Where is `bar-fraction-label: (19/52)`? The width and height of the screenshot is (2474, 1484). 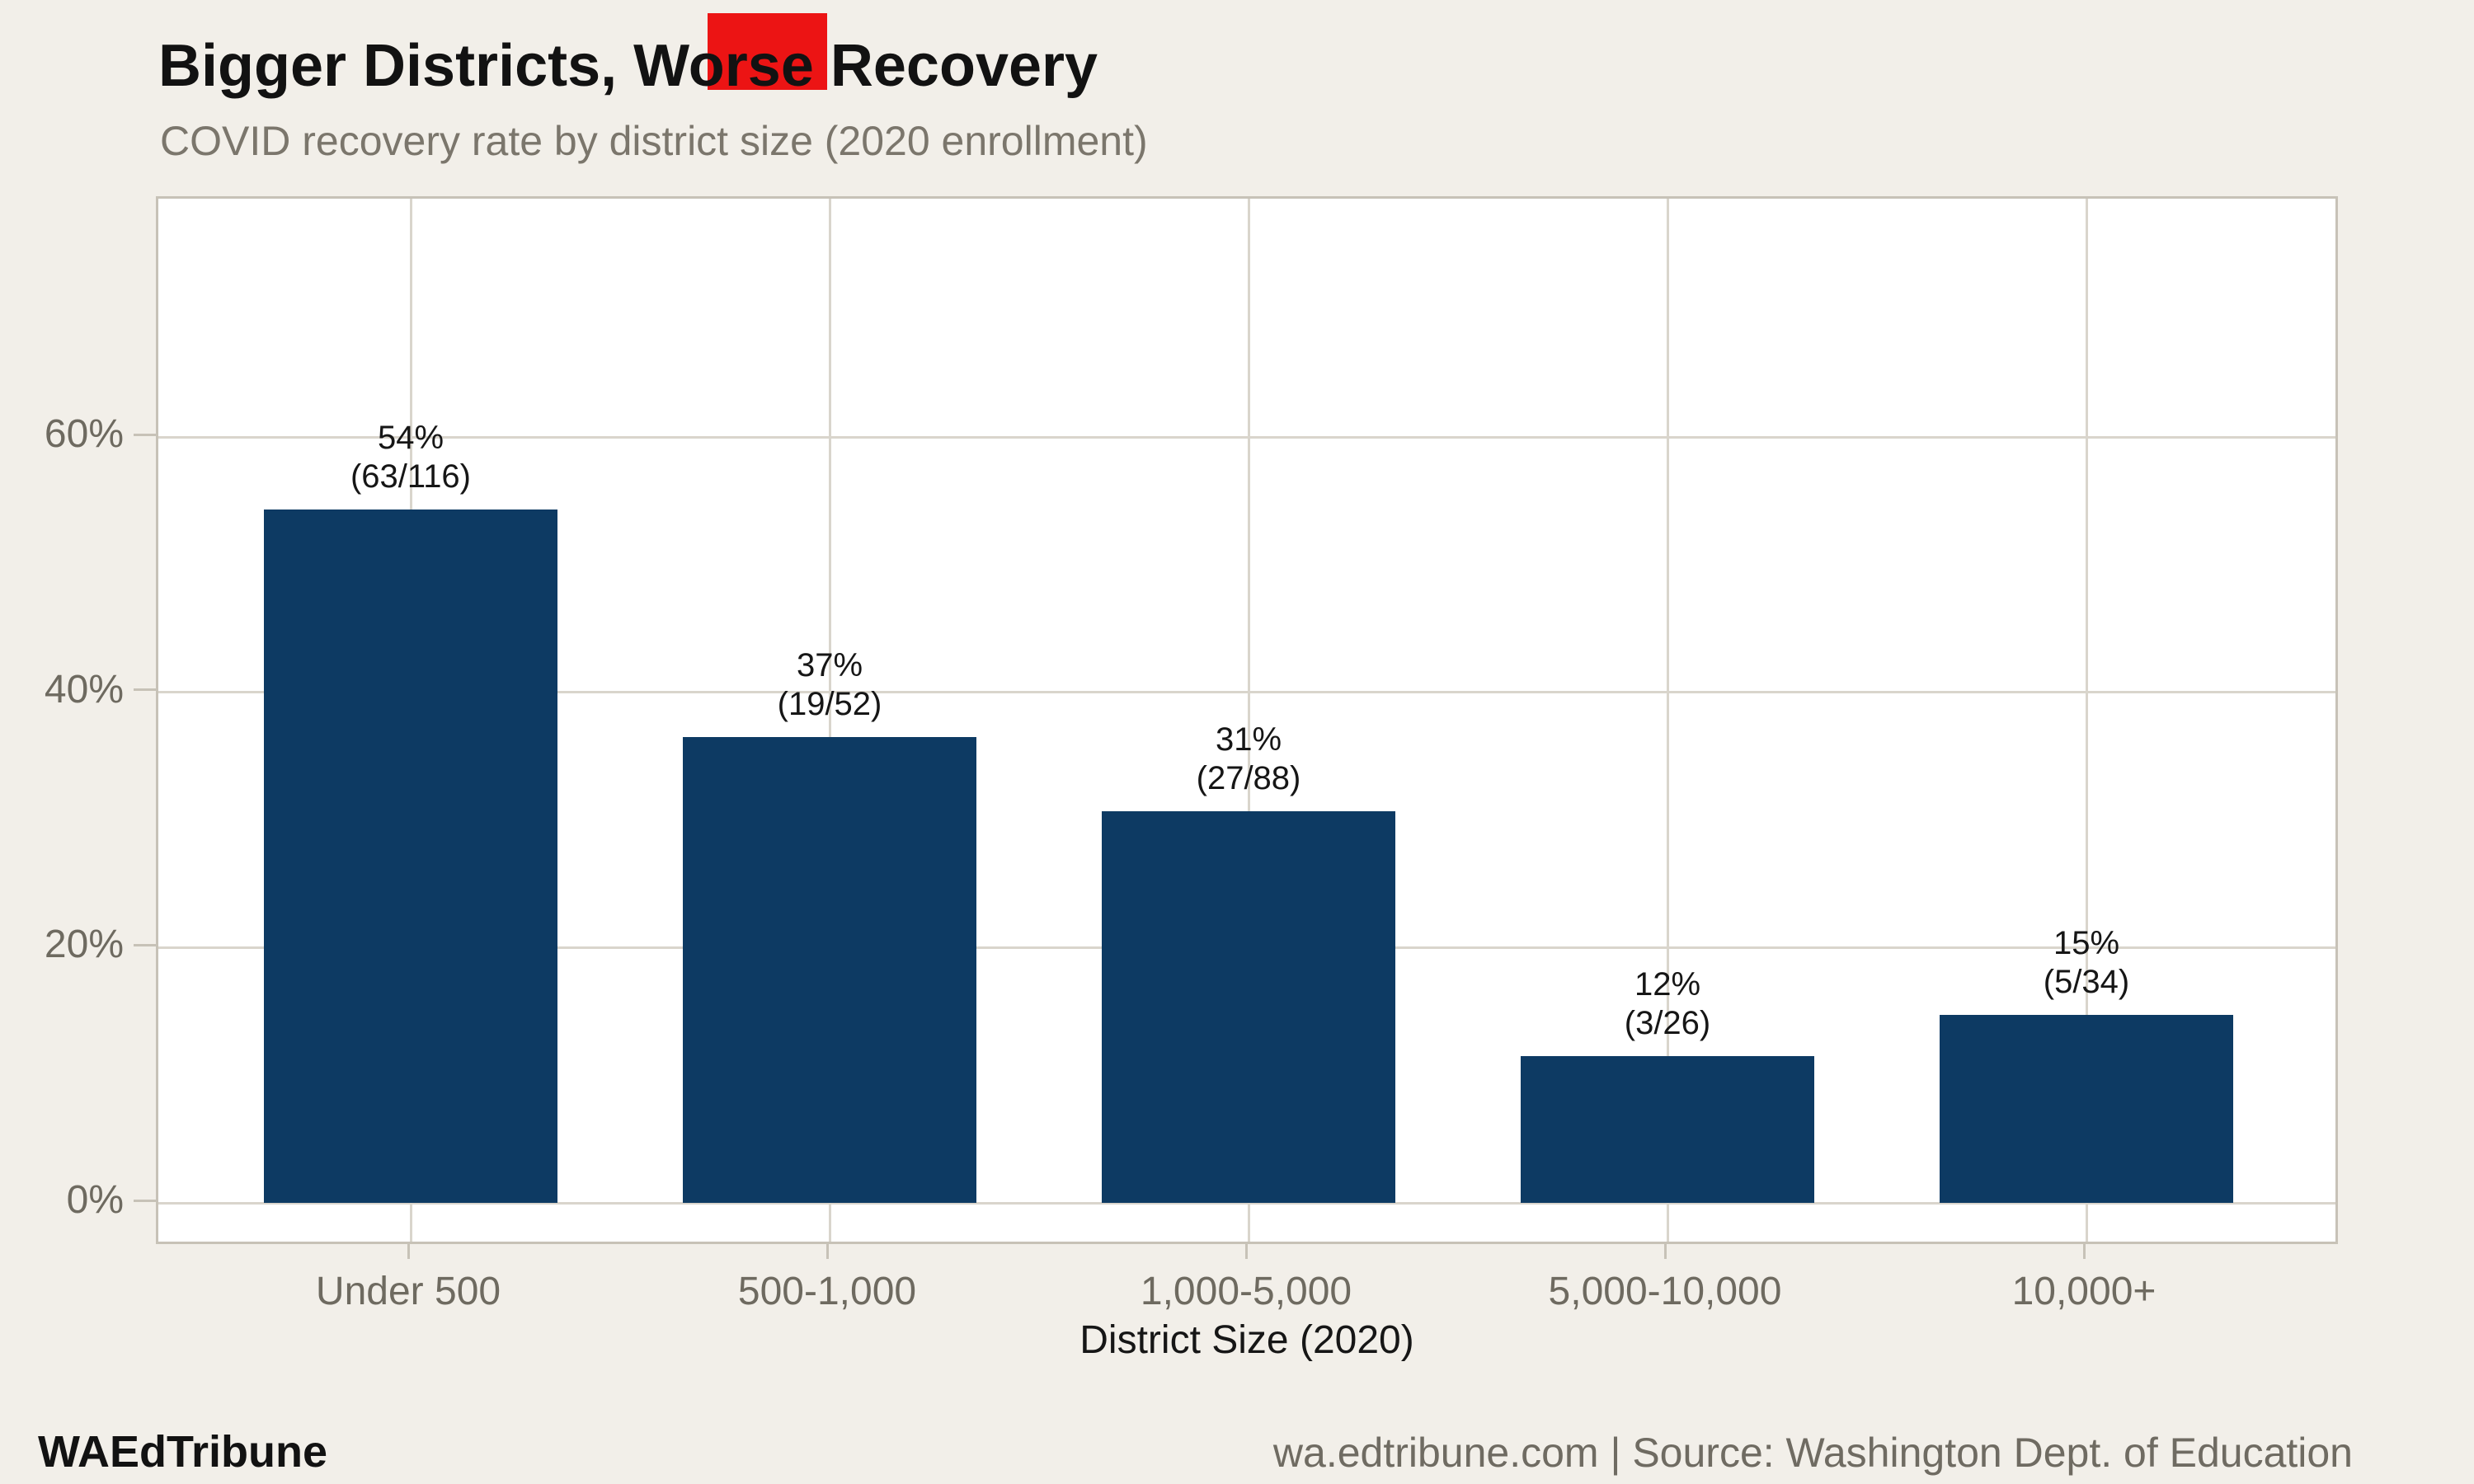 bar-fraction-label: (19/52) is located at coordinates (829, 703).